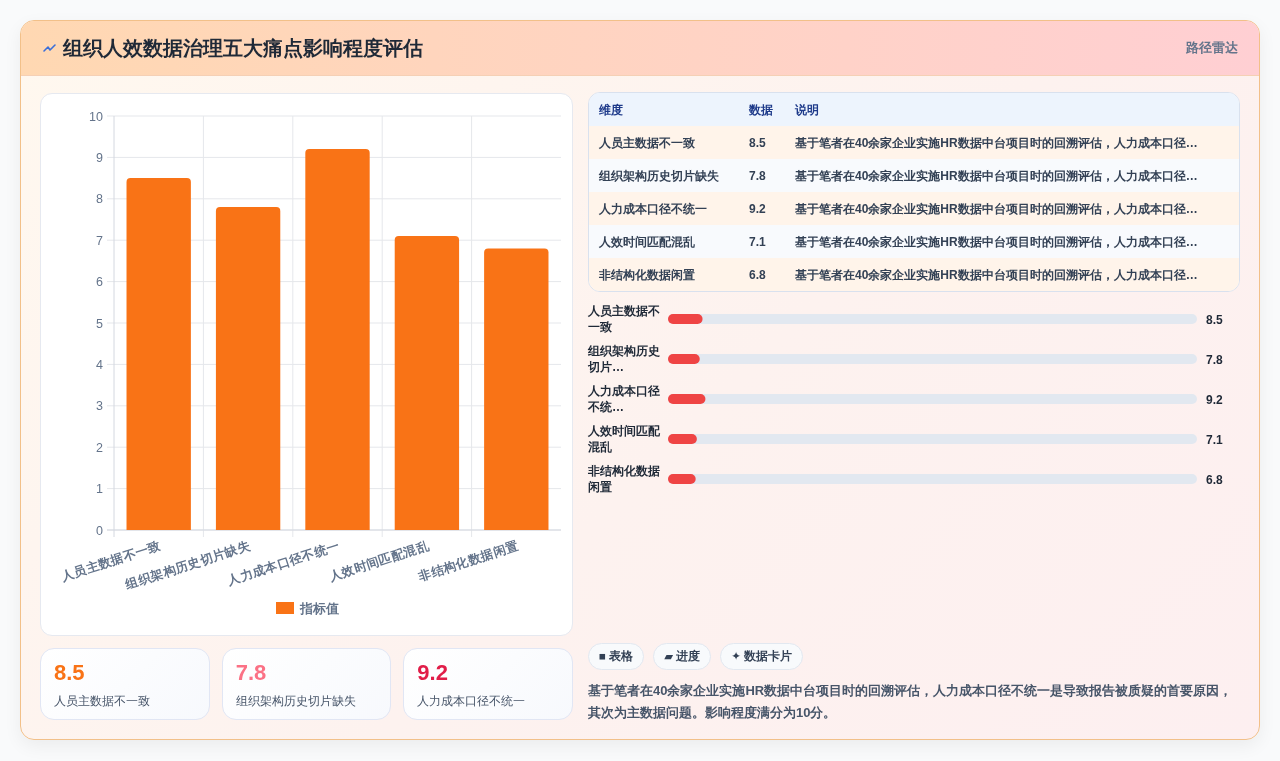  Describe the element at coordinates (99, 406) in the screenshot. I see `y-tick: 3` at that location.